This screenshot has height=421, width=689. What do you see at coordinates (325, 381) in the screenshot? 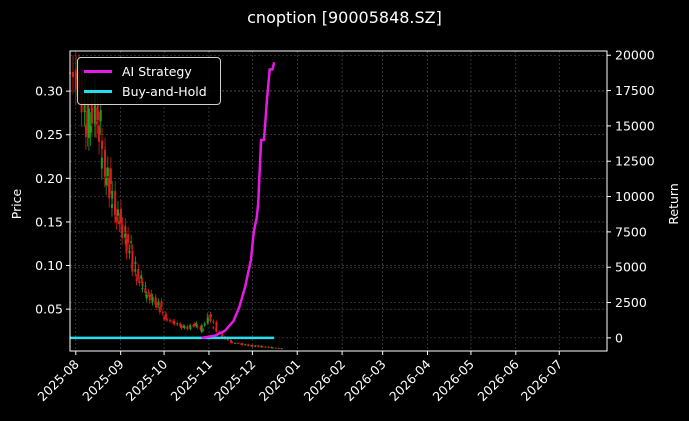
I see `x-tick-label: 2026-02` at bounding box center [325, 381].